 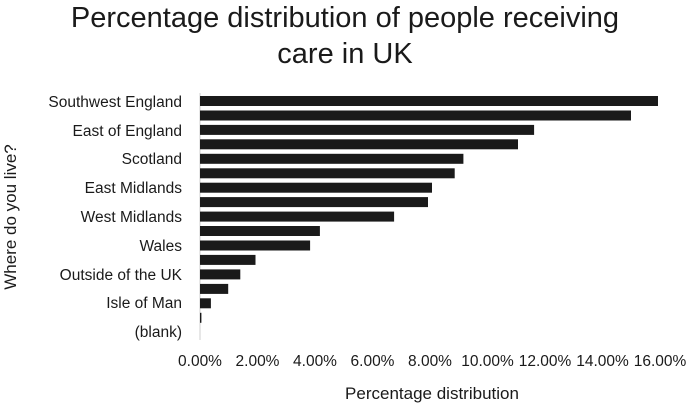 What do you see at coordinates (345, 54) in the screenshot?
I see `chart-title-line-2: care in UK` at bounding box center [345, 54].